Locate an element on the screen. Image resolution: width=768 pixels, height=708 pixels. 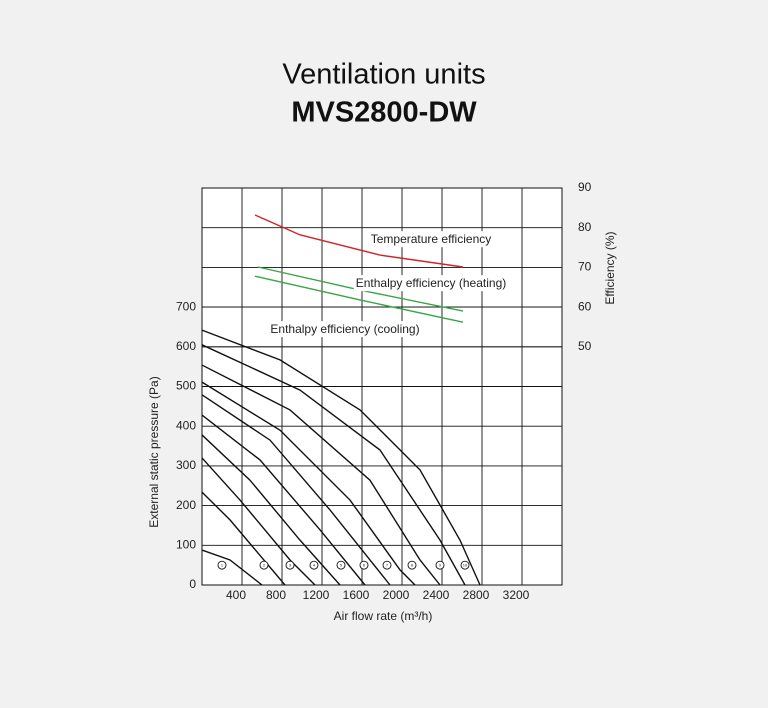
speed-label: 7 is located at coordinates (387, 565).